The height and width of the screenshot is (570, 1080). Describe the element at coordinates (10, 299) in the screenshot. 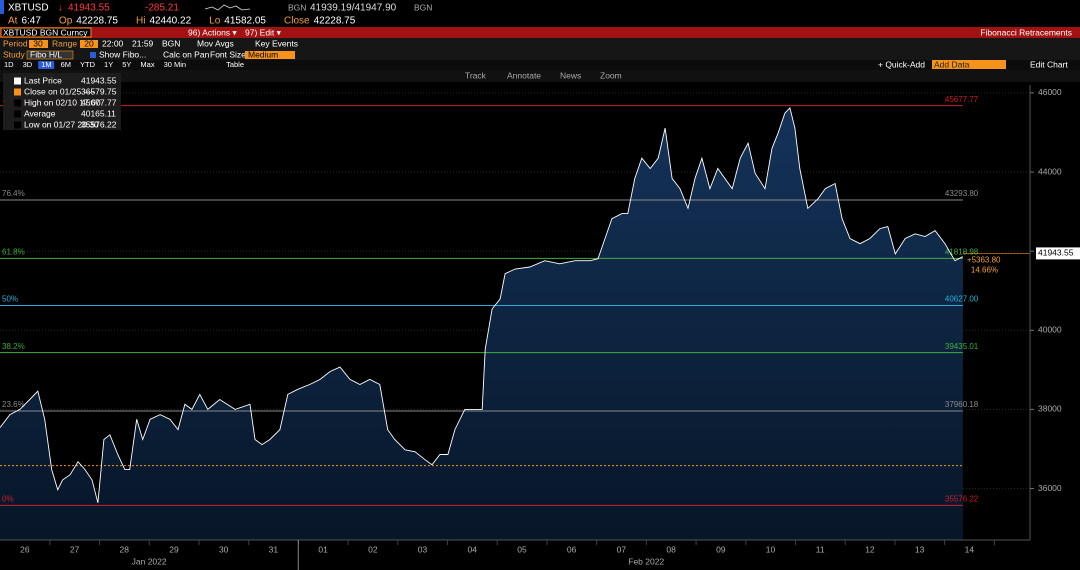

I see `fib-label: 50%` at that location.